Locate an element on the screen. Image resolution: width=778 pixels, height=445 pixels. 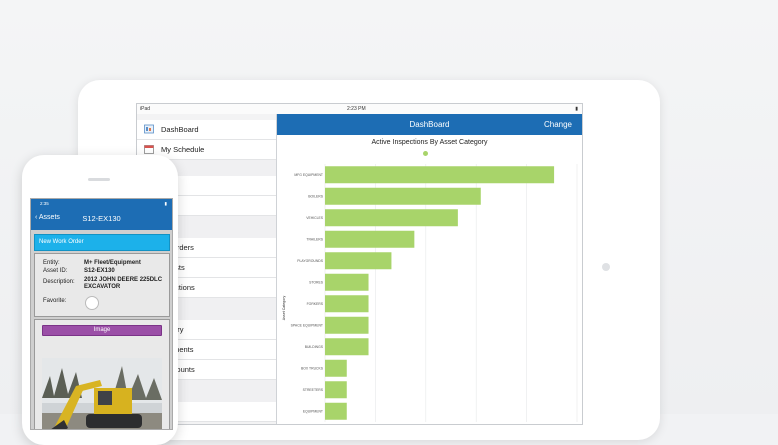
dashboard-header: DashBoard Change is located at coordinates (429, 124).